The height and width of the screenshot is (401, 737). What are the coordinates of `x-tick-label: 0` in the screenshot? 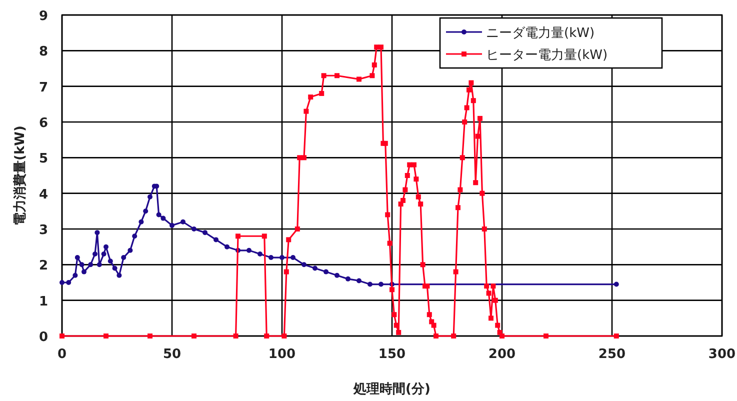 It's located at (62, 354).